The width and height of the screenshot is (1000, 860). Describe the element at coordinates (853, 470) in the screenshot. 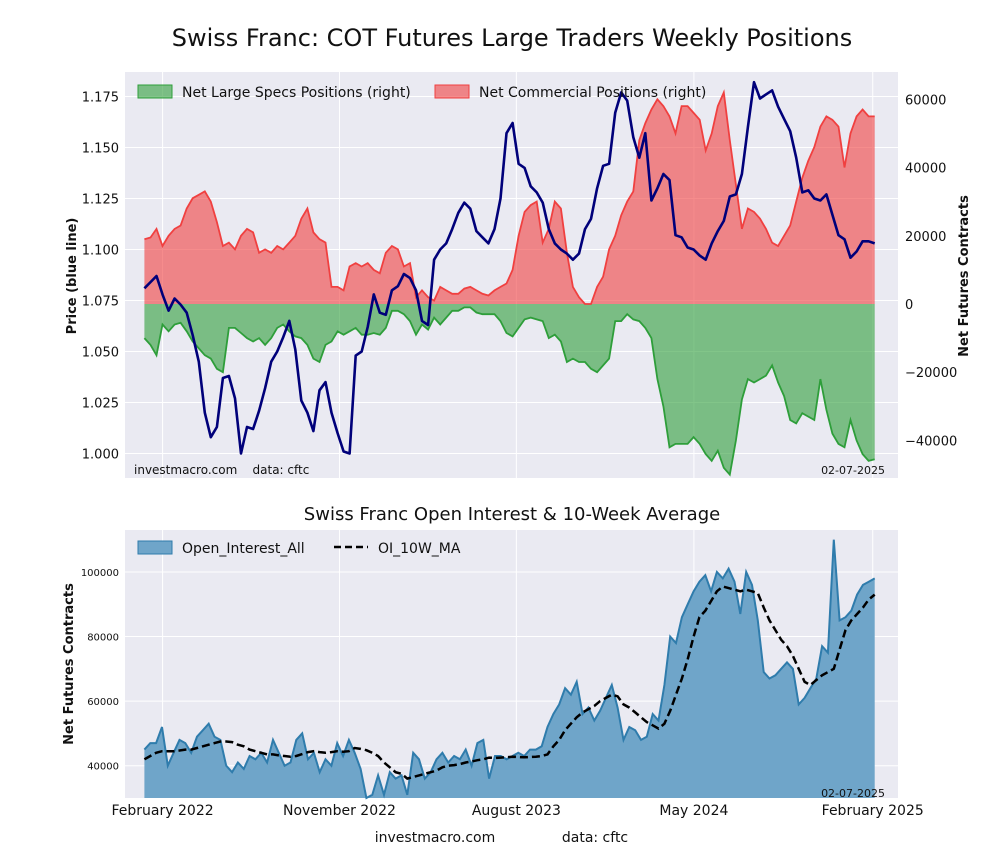

I see `top-date-label: 02-07-2025` at that location.